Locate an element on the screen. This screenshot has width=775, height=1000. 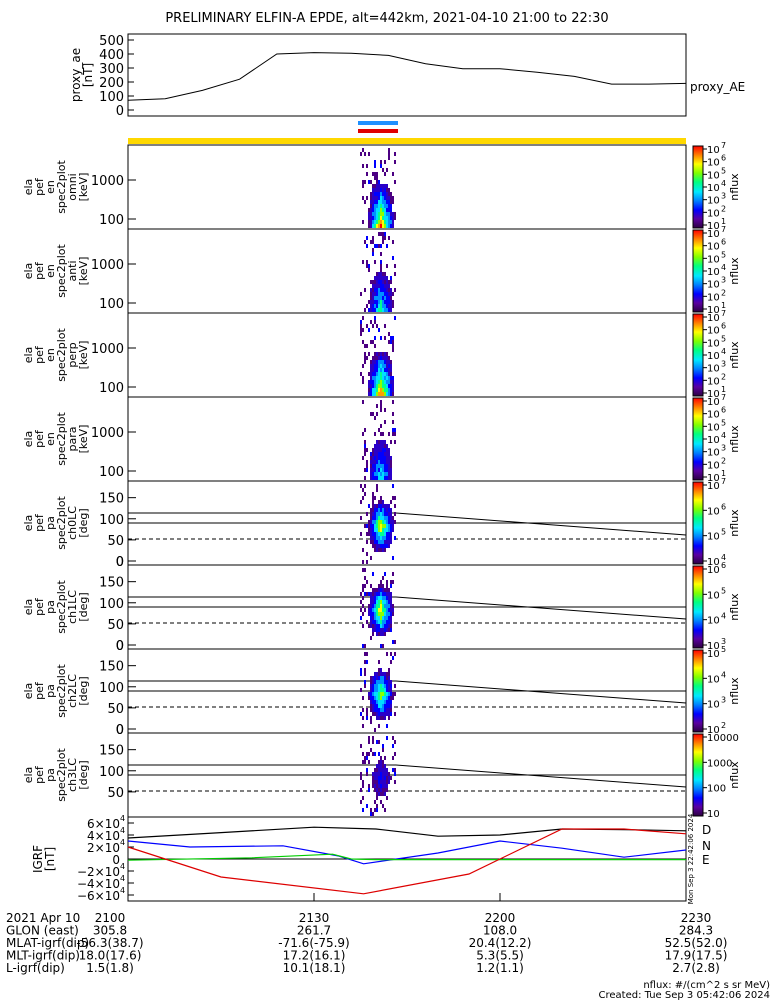
ephem-row-value: 284.3 is located at coordinates (696, 931).